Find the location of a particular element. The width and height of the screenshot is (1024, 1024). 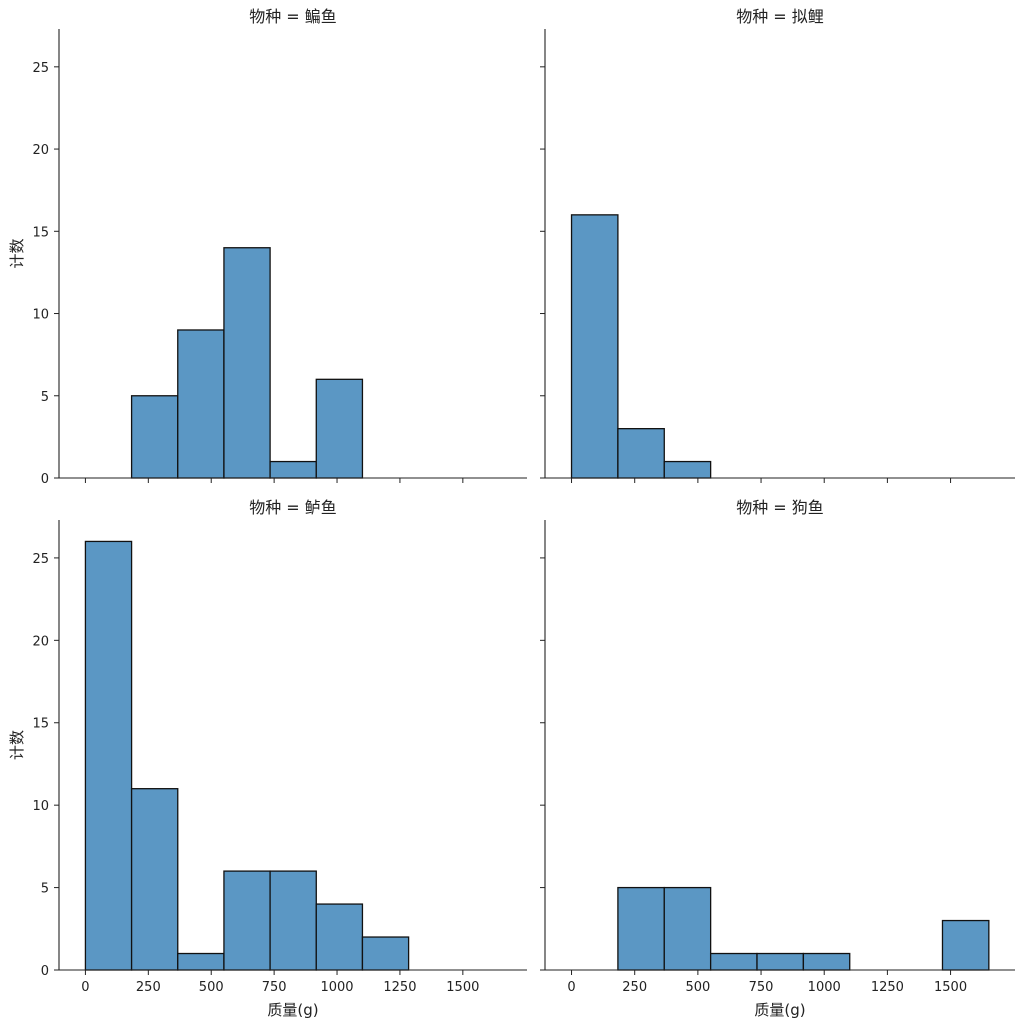

facet-title: 物种 = 狗鱼 is located at coordinates (780, 507).